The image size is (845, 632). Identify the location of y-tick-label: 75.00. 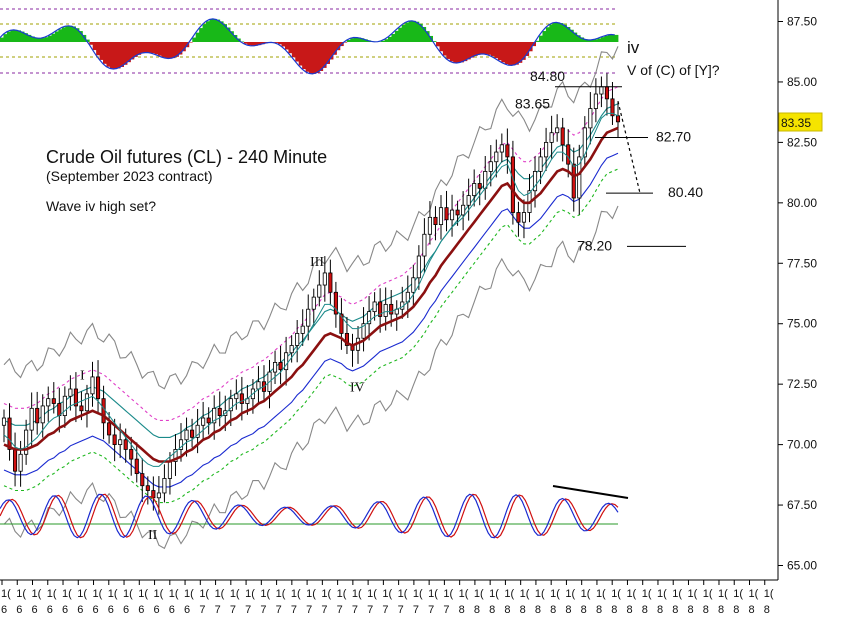
(802, 324).